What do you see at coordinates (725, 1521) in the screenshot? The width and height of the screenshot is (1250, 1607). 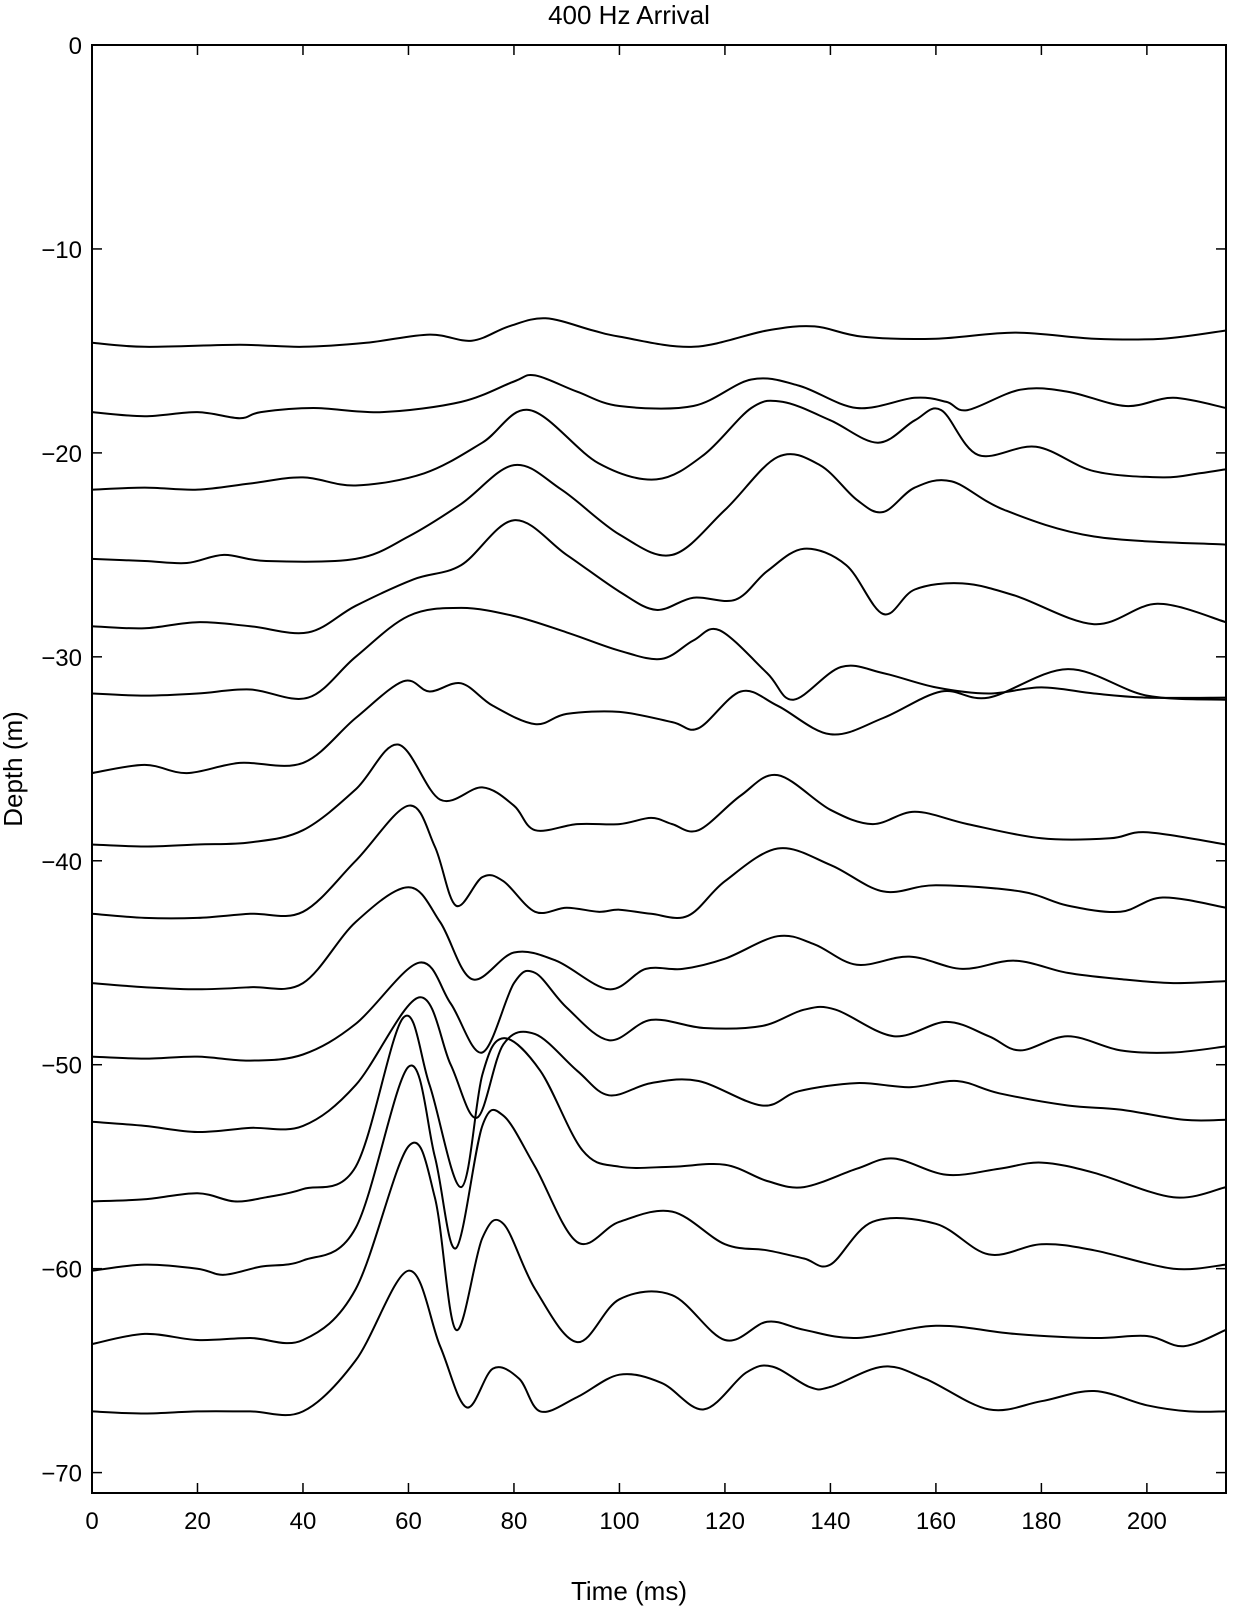 I see `x-tick-label: 120` at bounding box center [725, 1521].